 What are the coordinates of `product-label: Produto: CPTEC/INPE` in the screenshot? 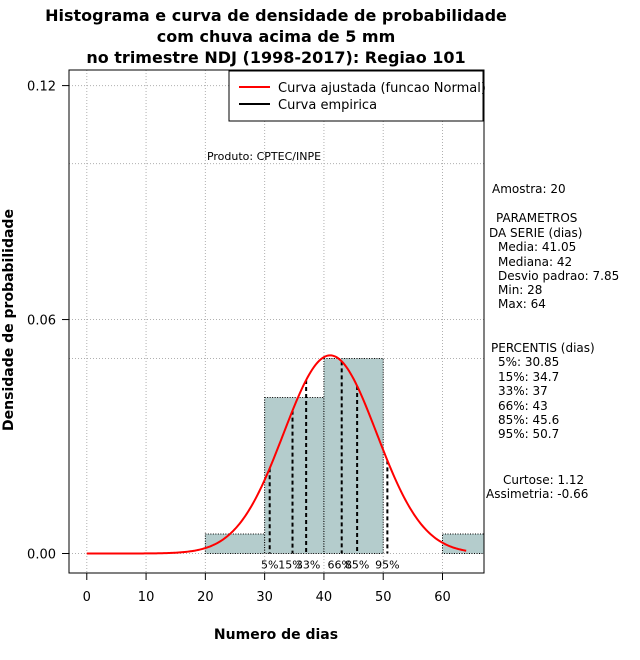 It's located at (264, 156).